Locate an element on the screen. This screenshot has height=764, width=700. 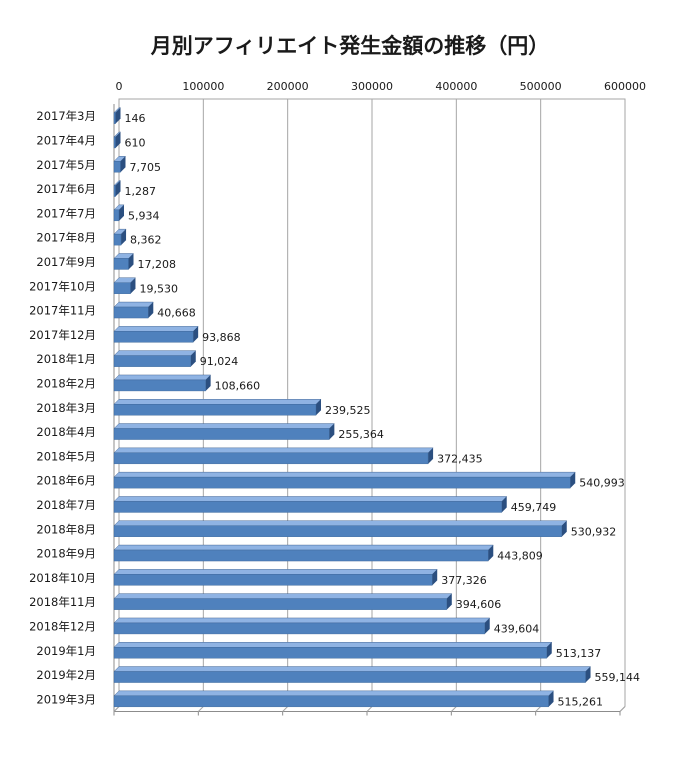
category-label: 2017年9月 is located at coordinates (66, 262).